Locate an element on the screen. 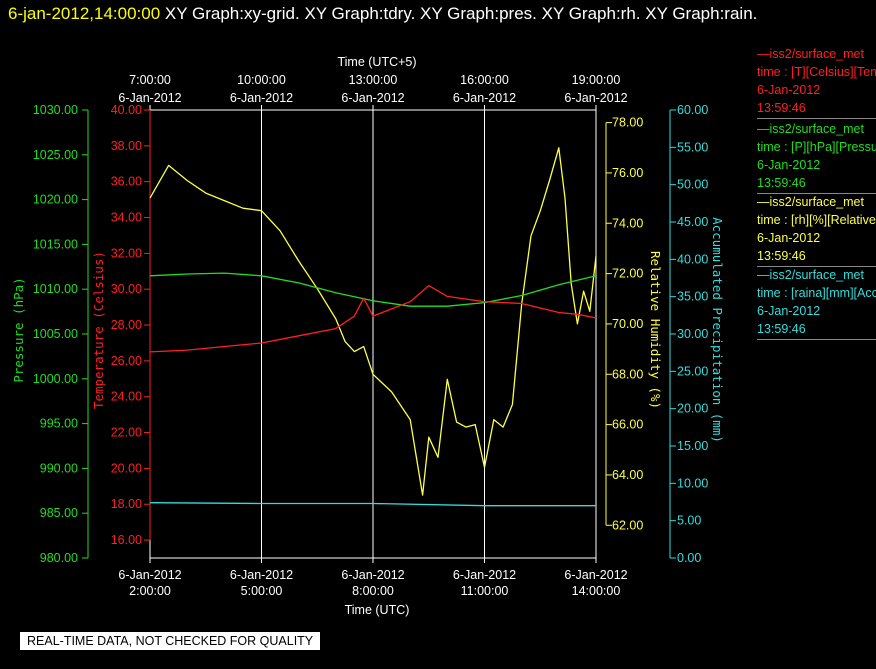 The image size is (876, 669). temperature-axis-title: Temperature (Celsius) is located at coordinates (98, 330).